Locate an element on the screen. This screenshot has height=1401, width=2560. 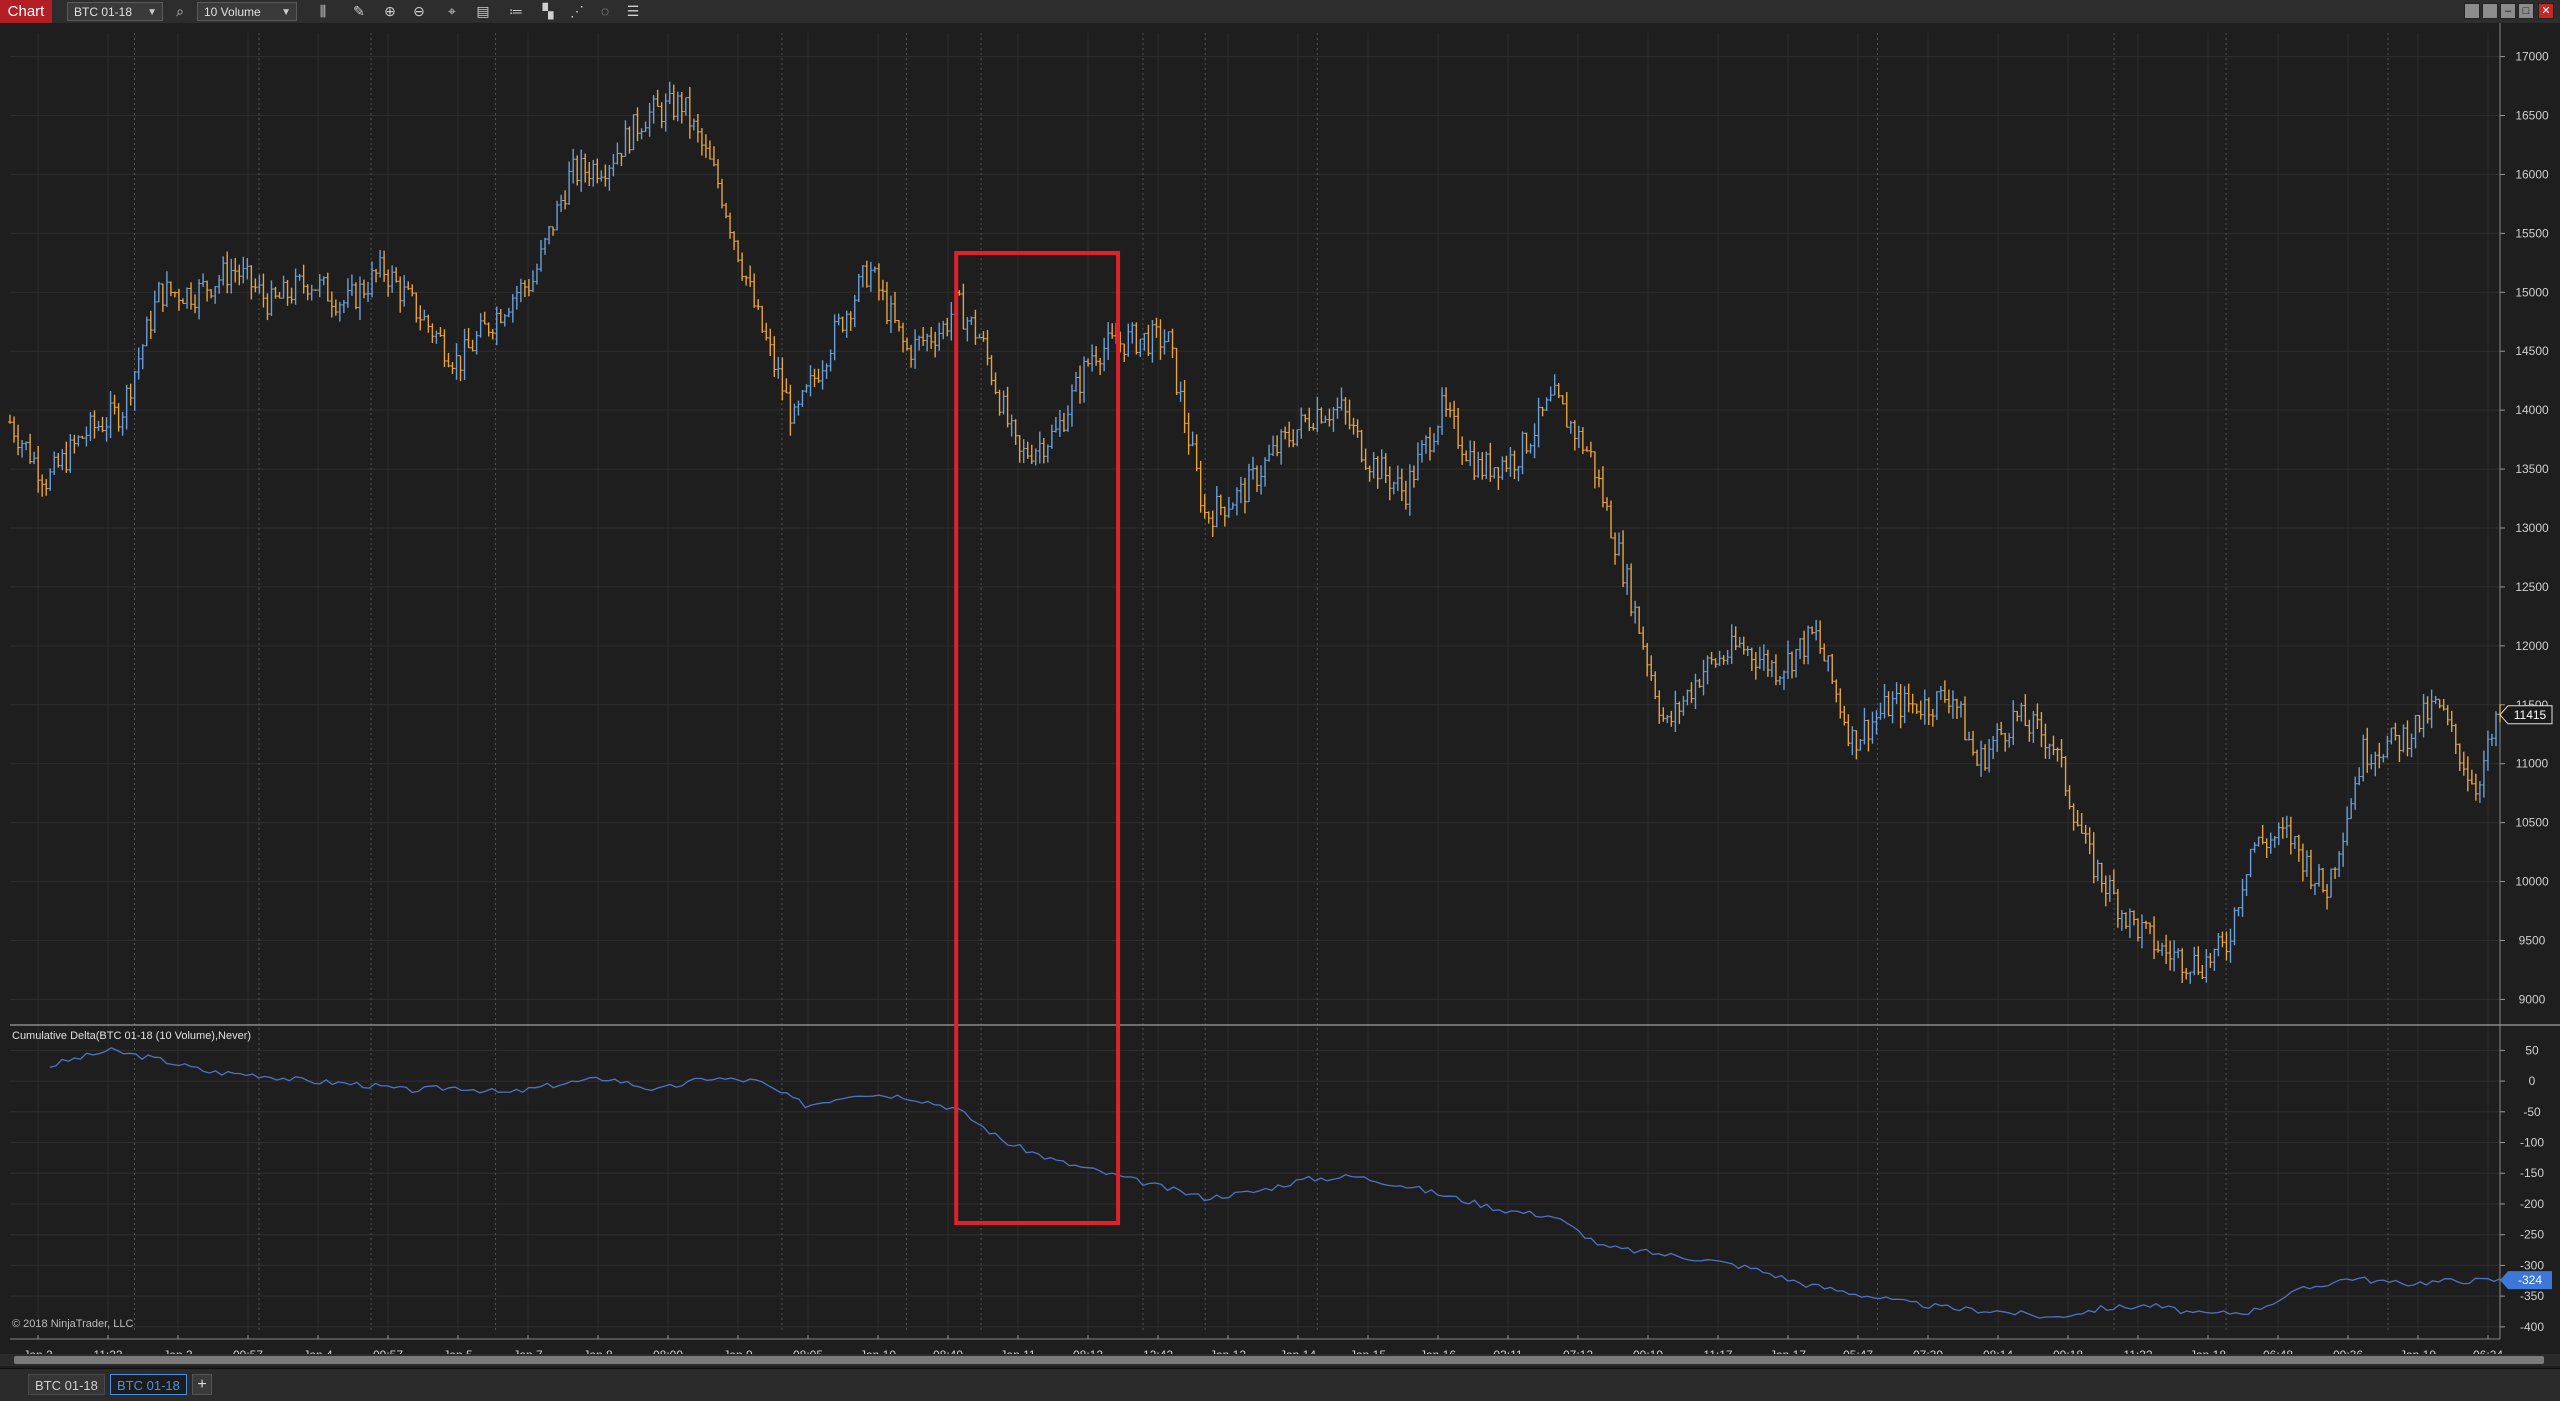
delta-axis-label: -350 is located at coordinates (2532, 1296).